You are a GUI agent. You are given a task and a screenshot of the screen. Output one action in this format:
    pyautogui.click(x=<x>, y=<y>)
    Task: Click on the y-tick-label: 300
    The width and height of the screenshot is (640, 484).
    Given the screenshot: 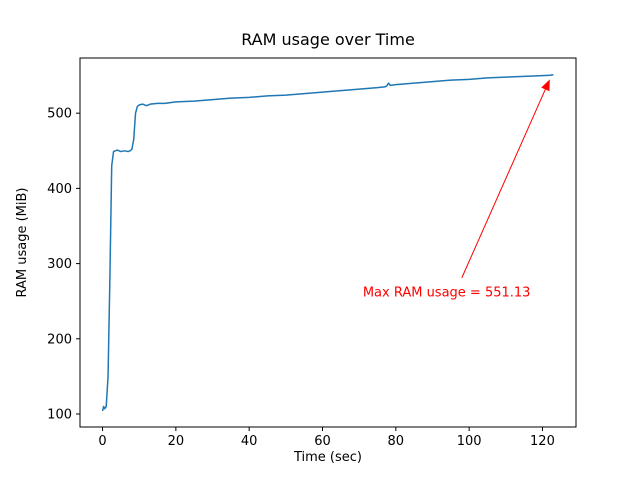 What is the action you would take?
    pyautogui.click(x=59, y=264)
    